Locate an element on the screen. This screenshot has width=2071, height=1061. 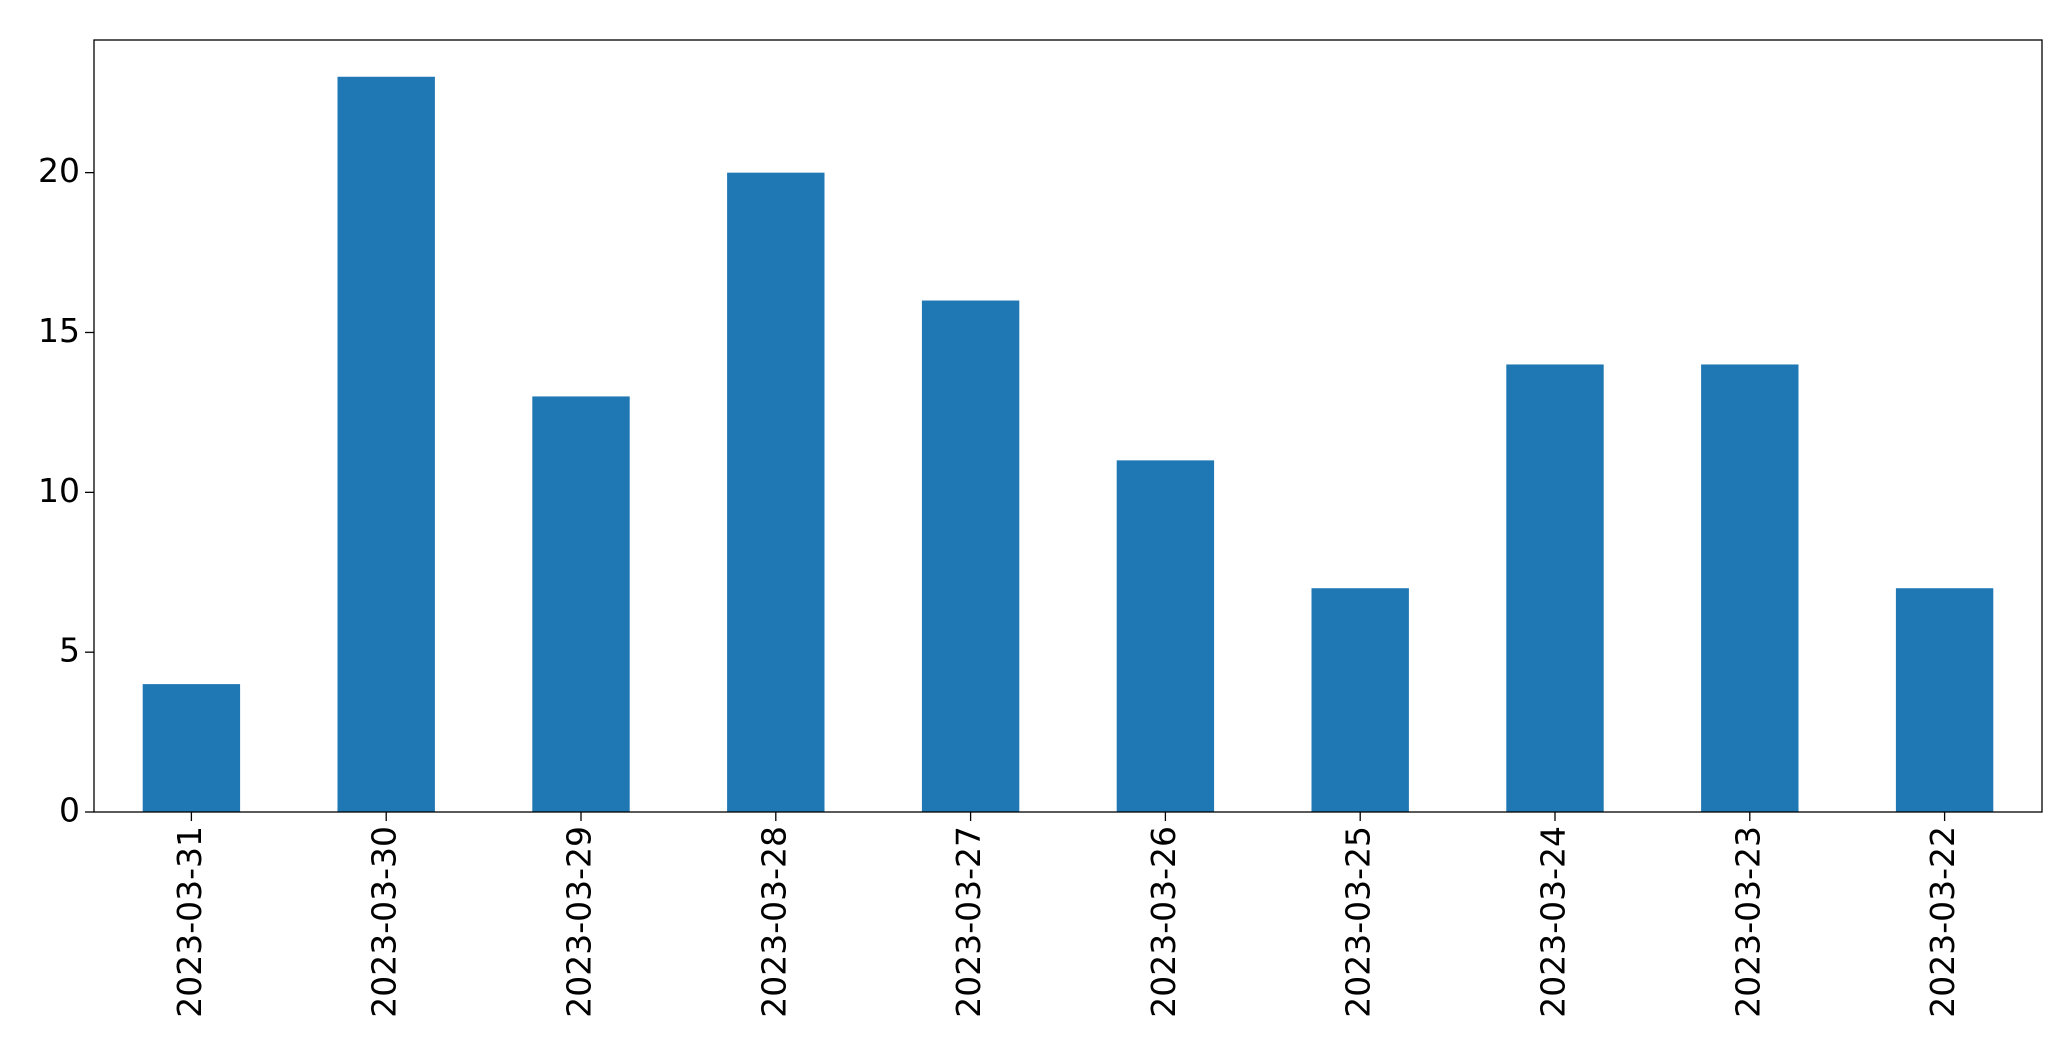
y-tick-label: 20 is located at coordinates (59, 170).